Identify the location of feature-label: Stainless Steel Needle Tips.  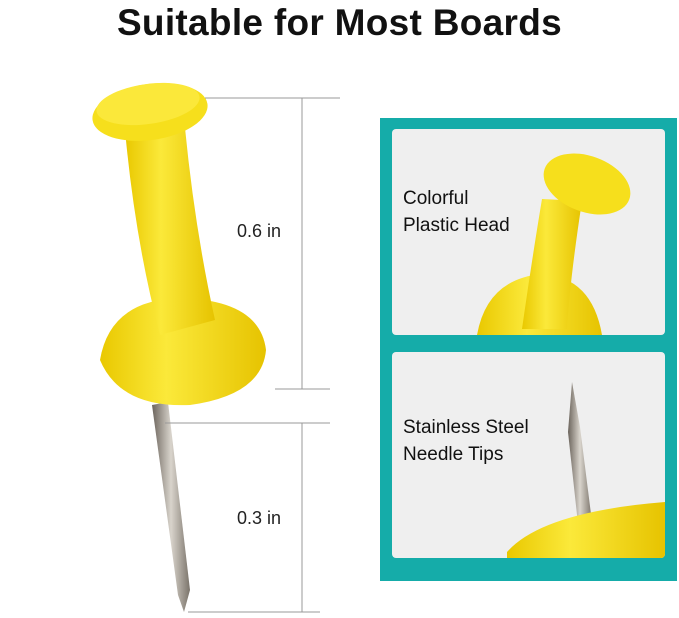
(466, 441).